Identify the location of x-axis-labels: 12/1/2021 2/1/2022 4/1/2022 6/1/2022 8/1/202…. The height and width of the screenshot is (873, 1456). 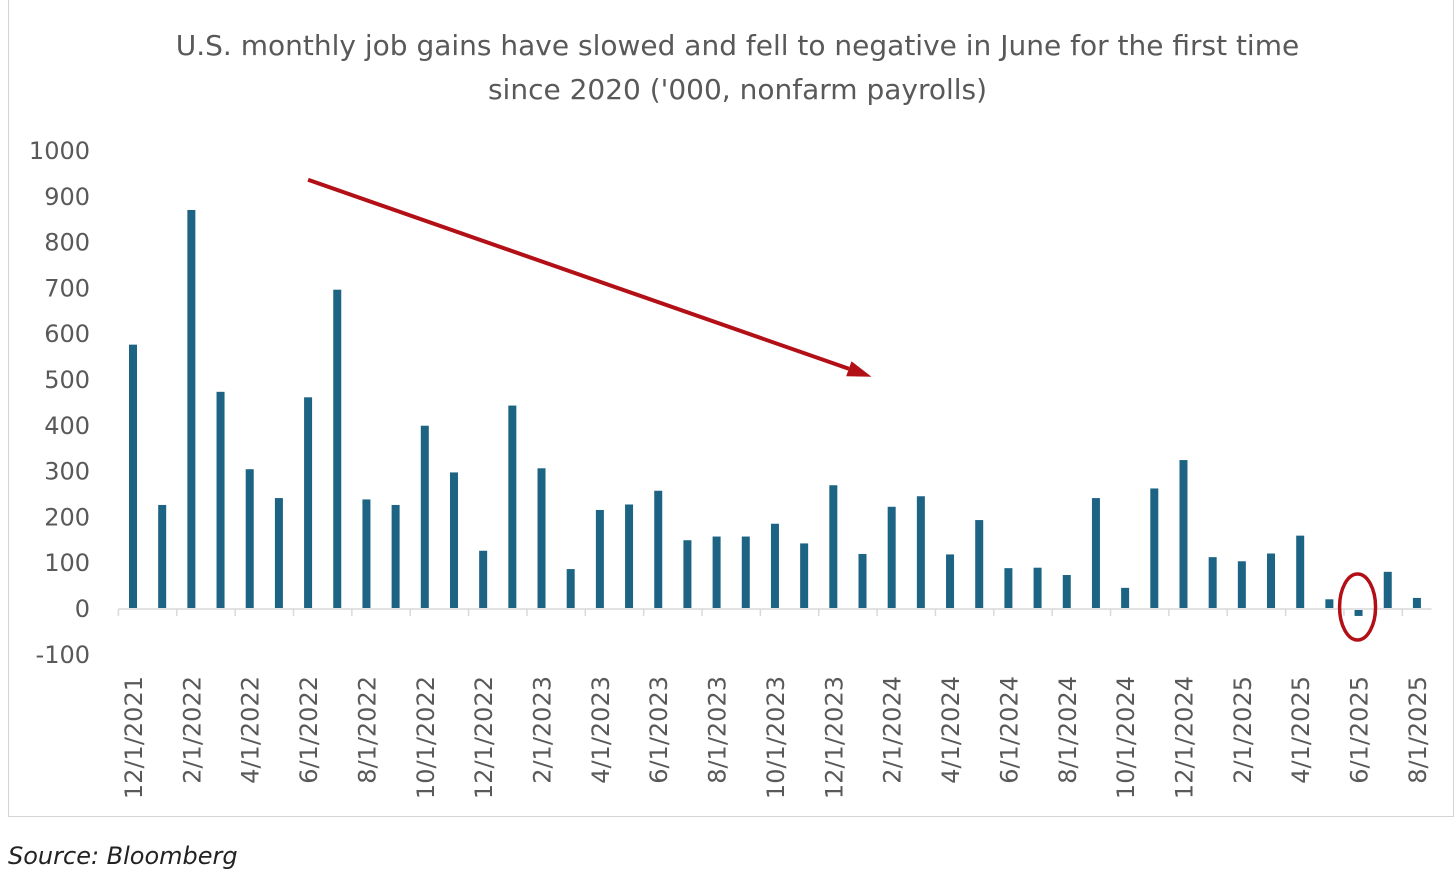
(776, 737).